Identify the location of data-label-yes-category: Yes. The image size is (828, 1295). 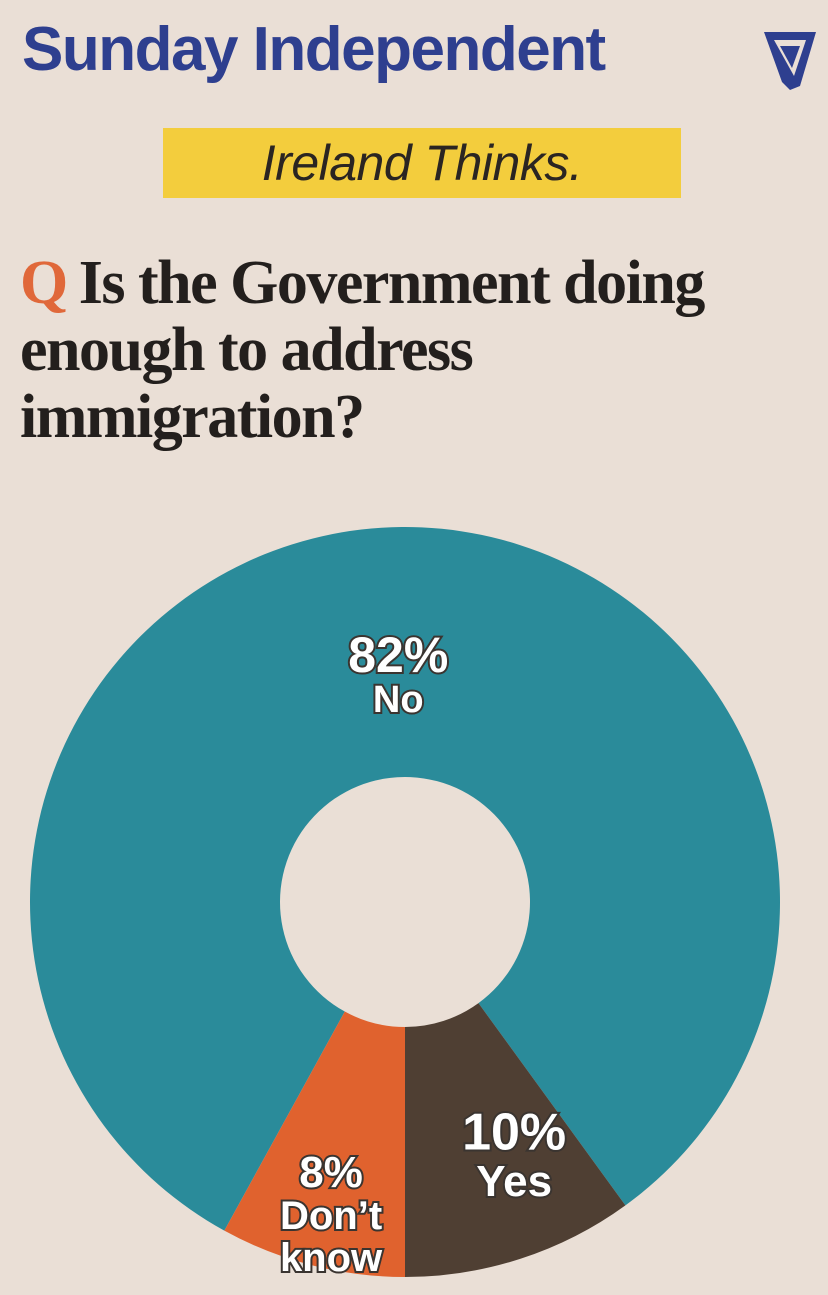
(514, 1181).